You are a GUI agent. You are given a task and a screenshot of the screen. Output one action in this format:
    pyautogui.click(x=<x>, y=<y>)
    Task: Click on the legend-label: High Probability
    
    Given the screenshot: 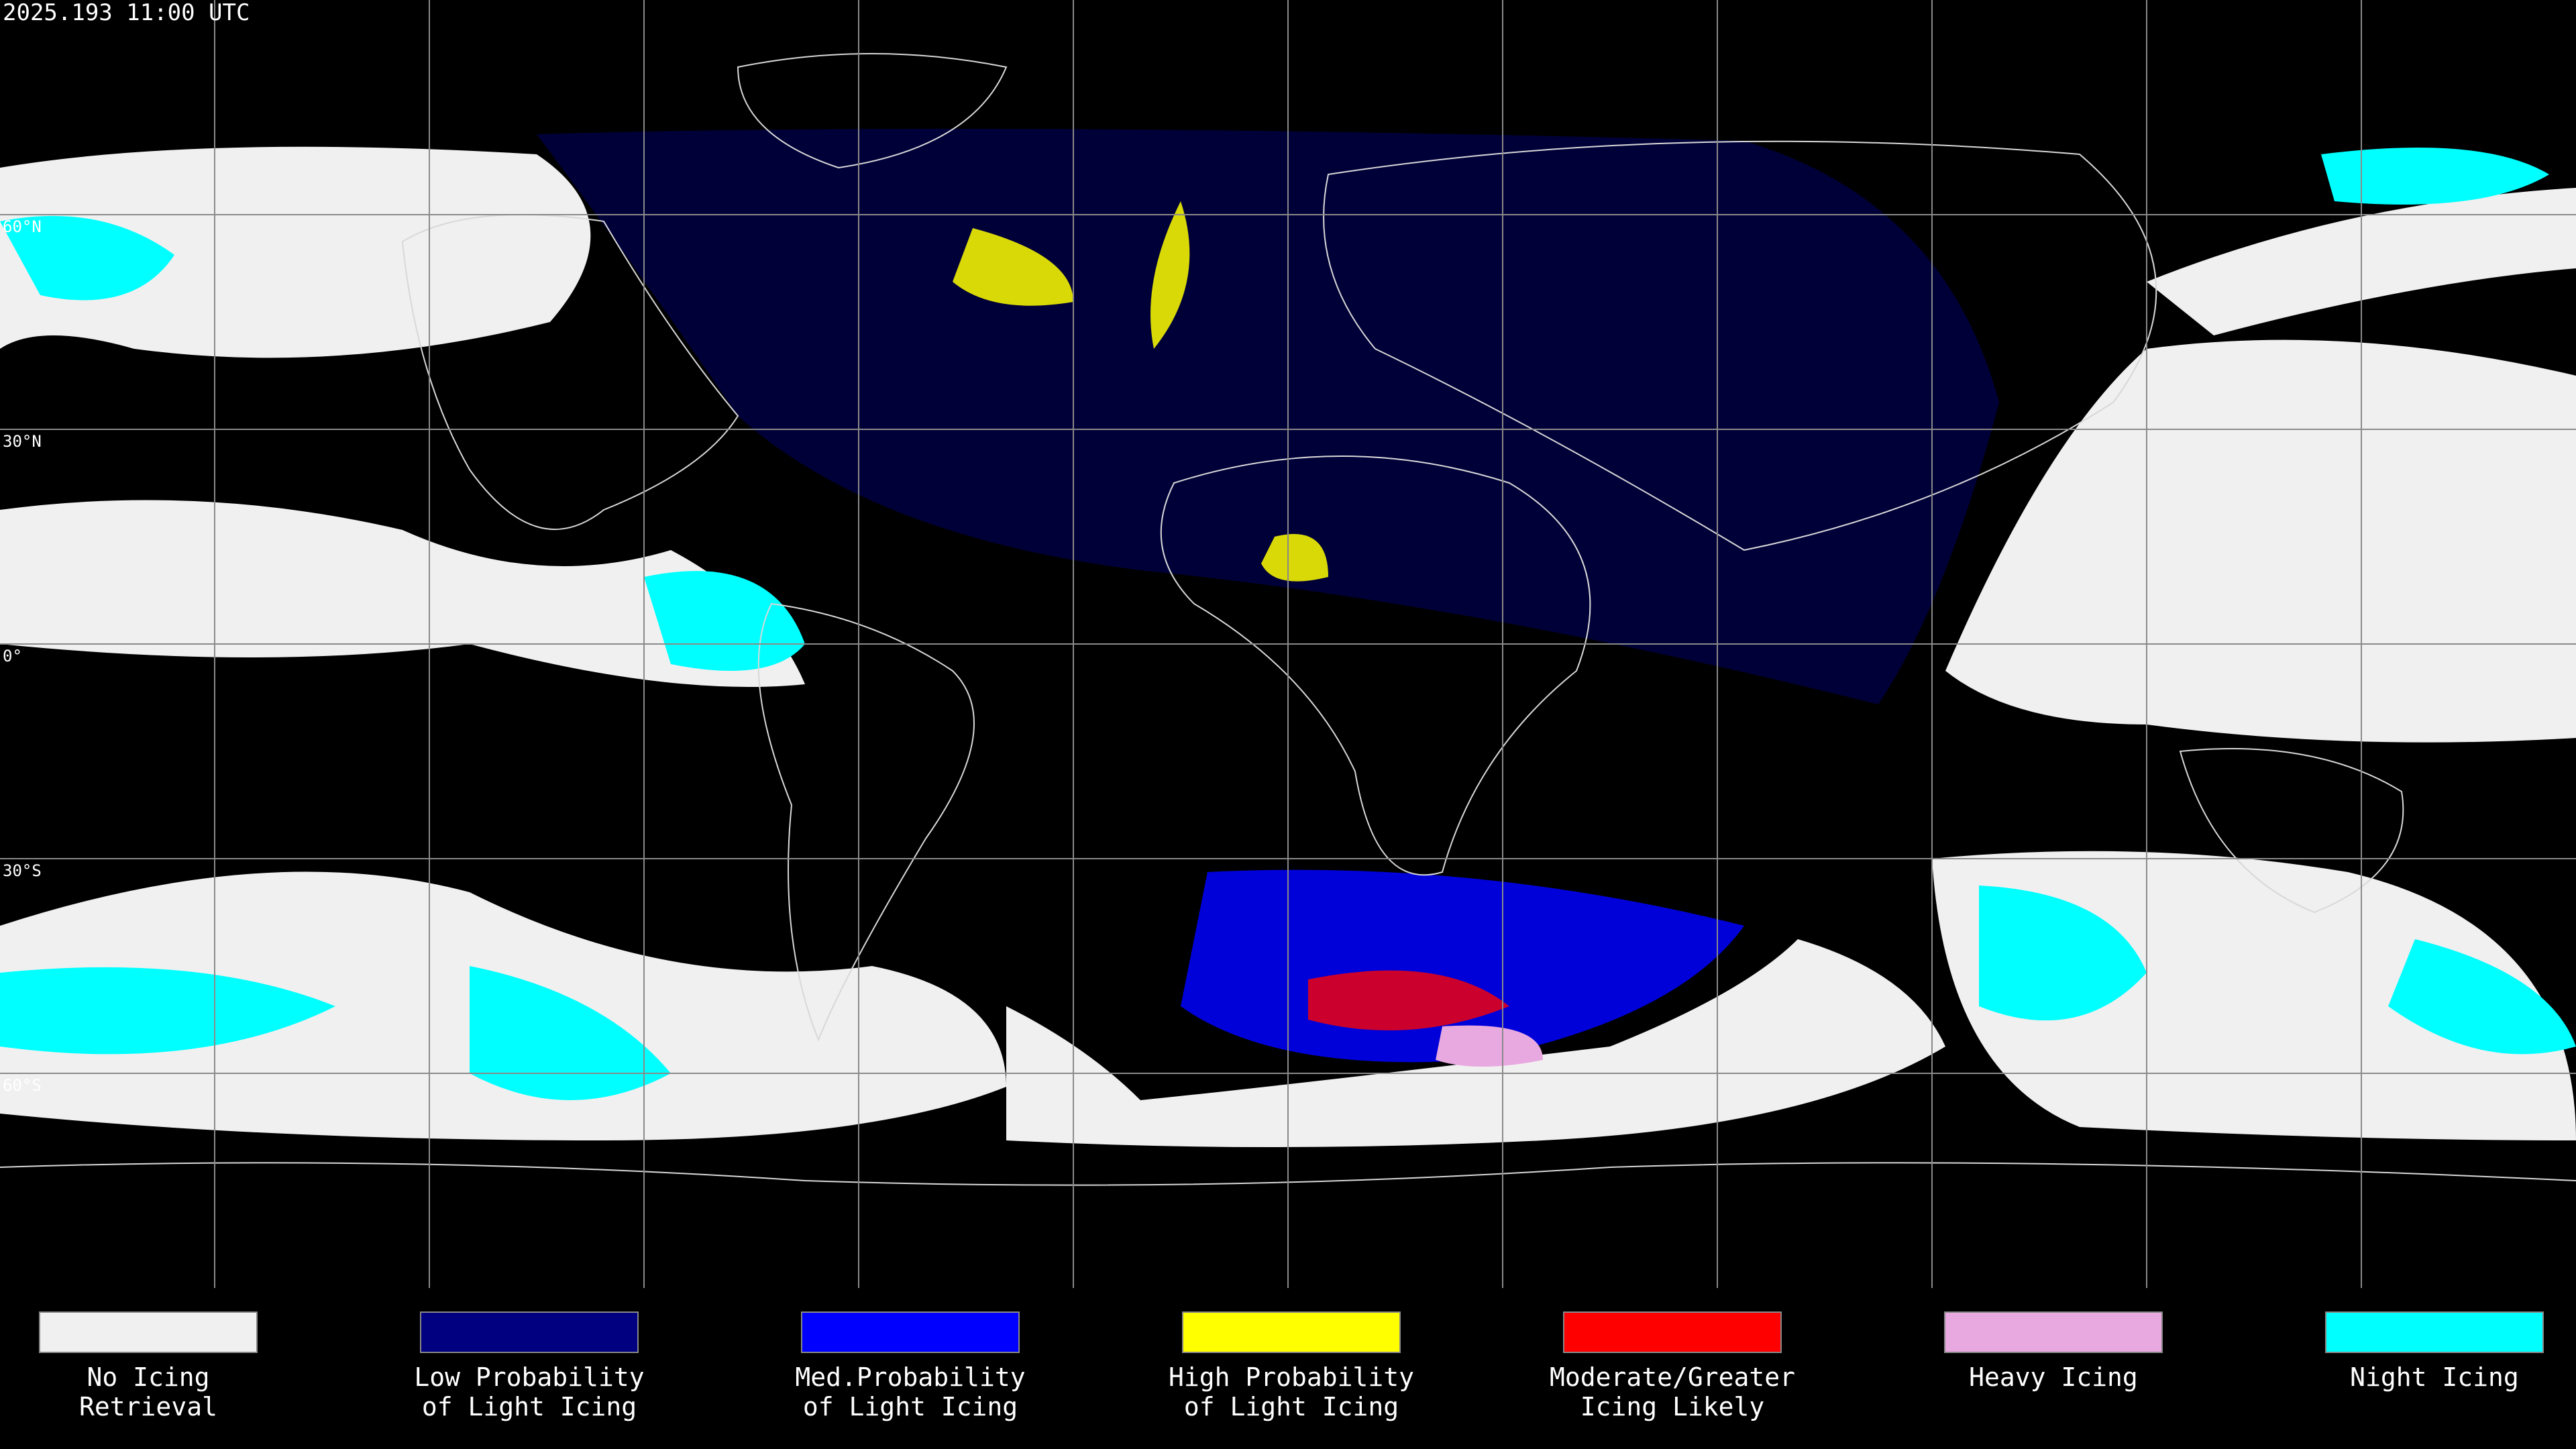 What is the action you would take?
    pyautogui.click(x=1291, y=1377)
    